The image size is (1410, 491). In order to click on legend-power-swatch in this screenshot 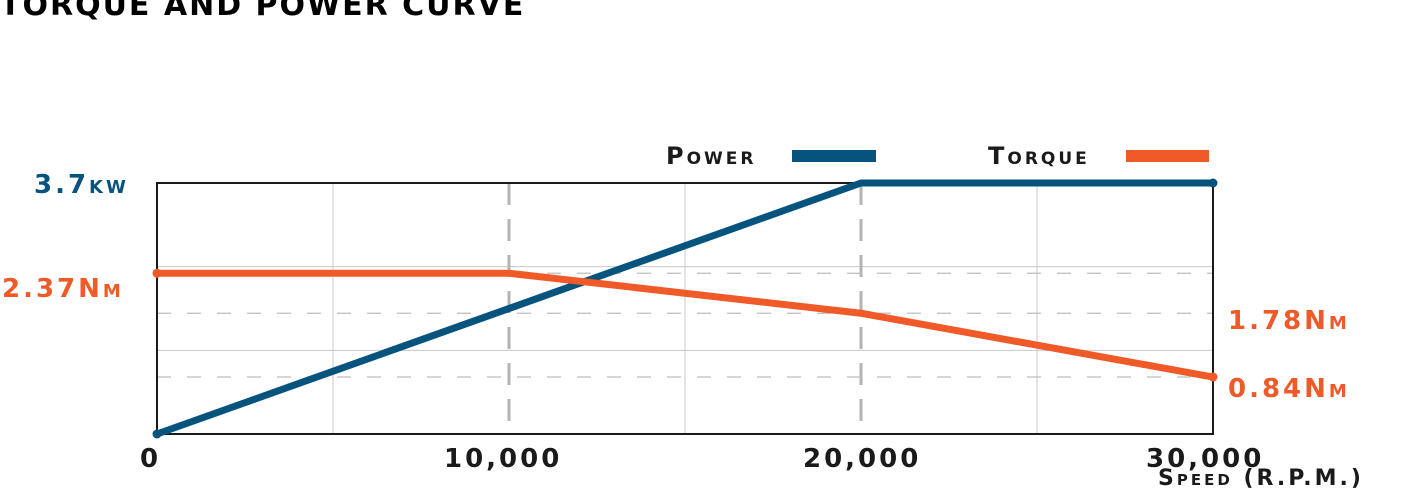, I will do `click(834, 156)`.